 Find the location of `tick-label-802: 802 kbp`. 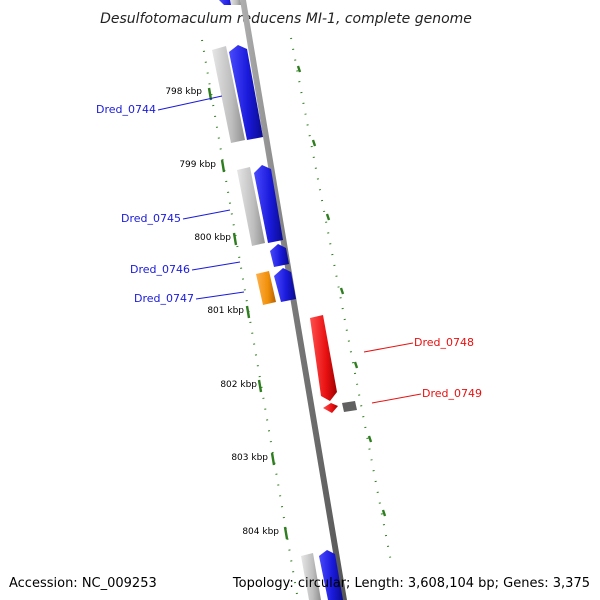

tick-label-802: 802 kbp is located at coordinates (238, 385).